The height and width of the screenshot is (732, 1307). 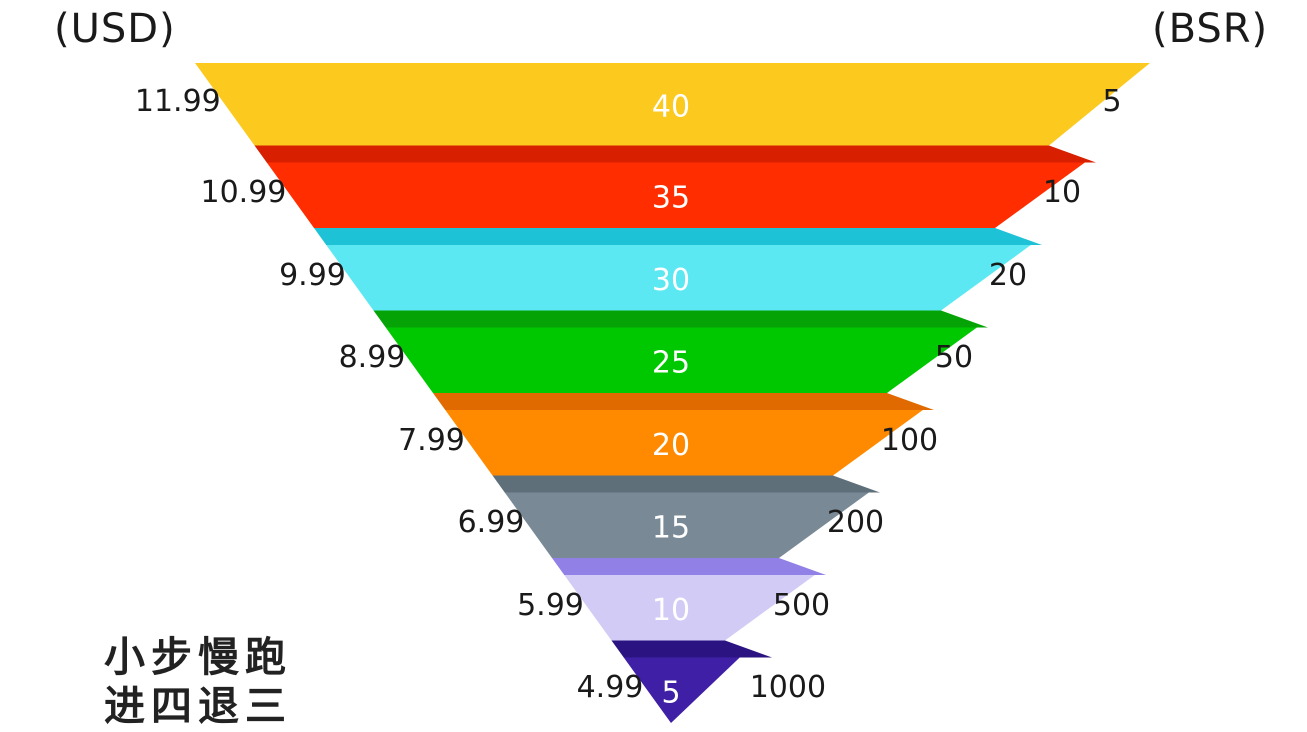 I want to click on price-label-1: 11.99, so click(x=177, y=102).